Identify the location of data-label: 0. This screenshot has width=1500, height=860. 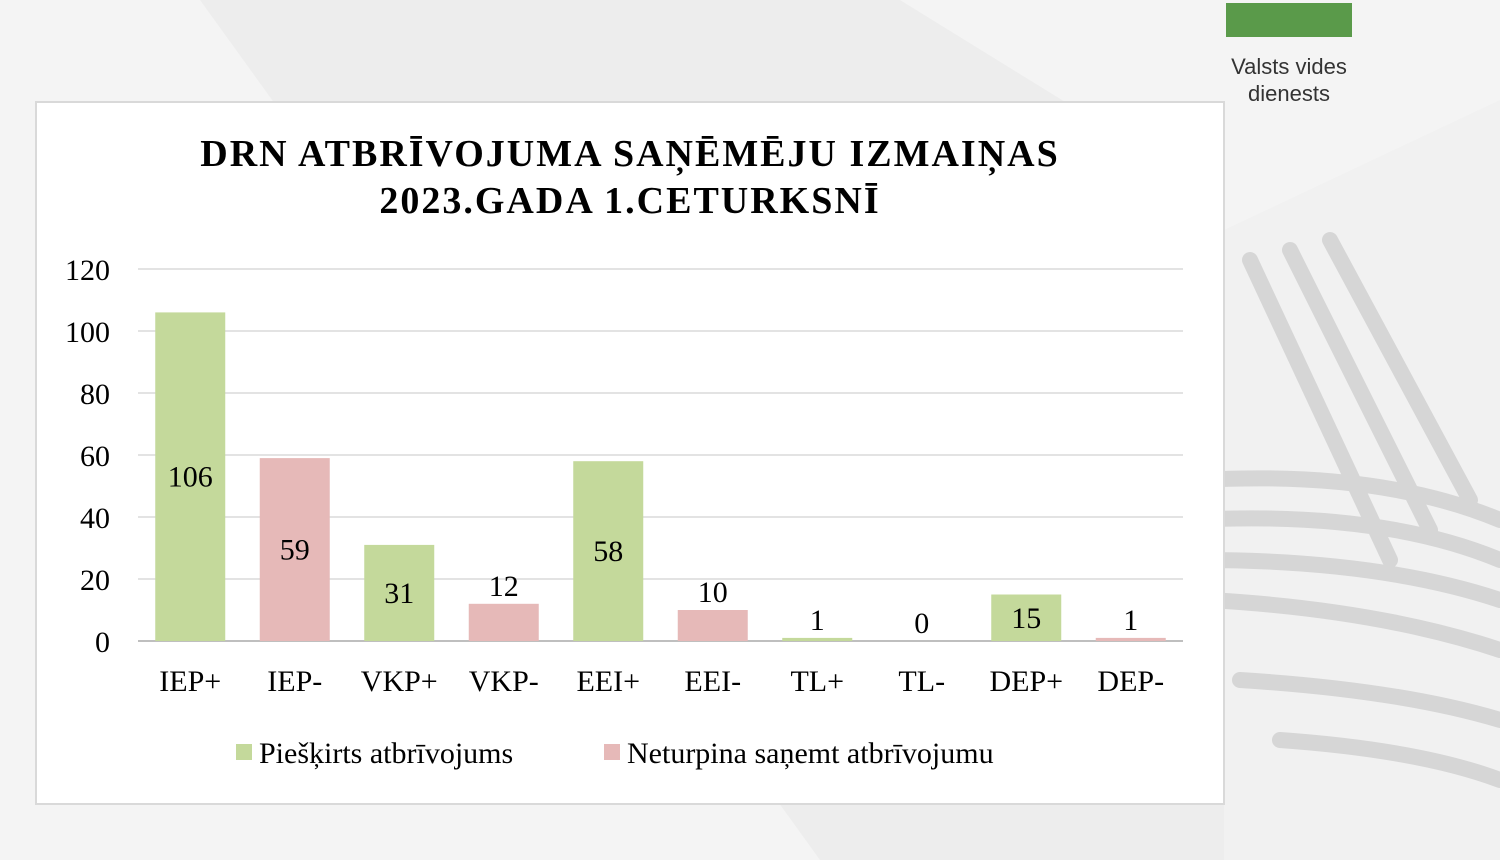
(921, 623).